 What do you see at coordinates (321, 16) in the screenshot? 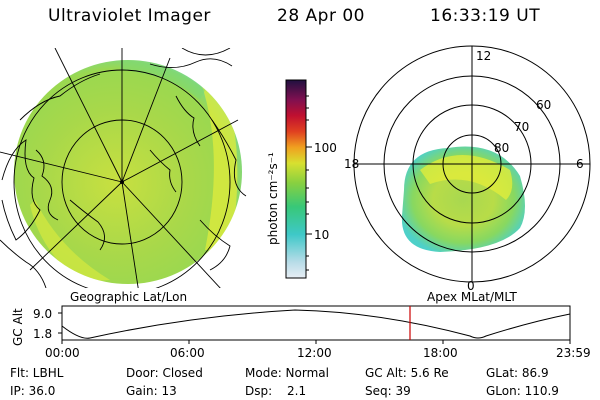
I see `observation-date: 28 Apr 00` at bounding box center [321, 16].